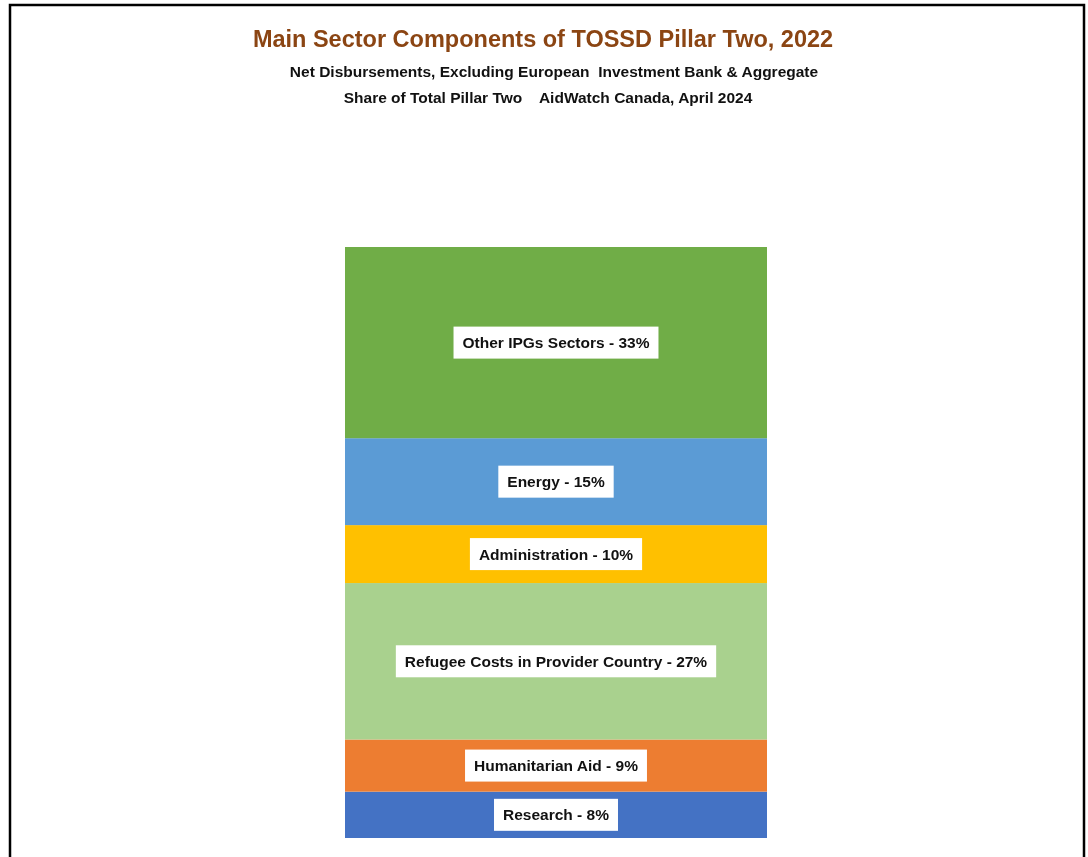 This screenshot has height=857, width=1088. I want to click on data-label: 10%, so click(618, 554).